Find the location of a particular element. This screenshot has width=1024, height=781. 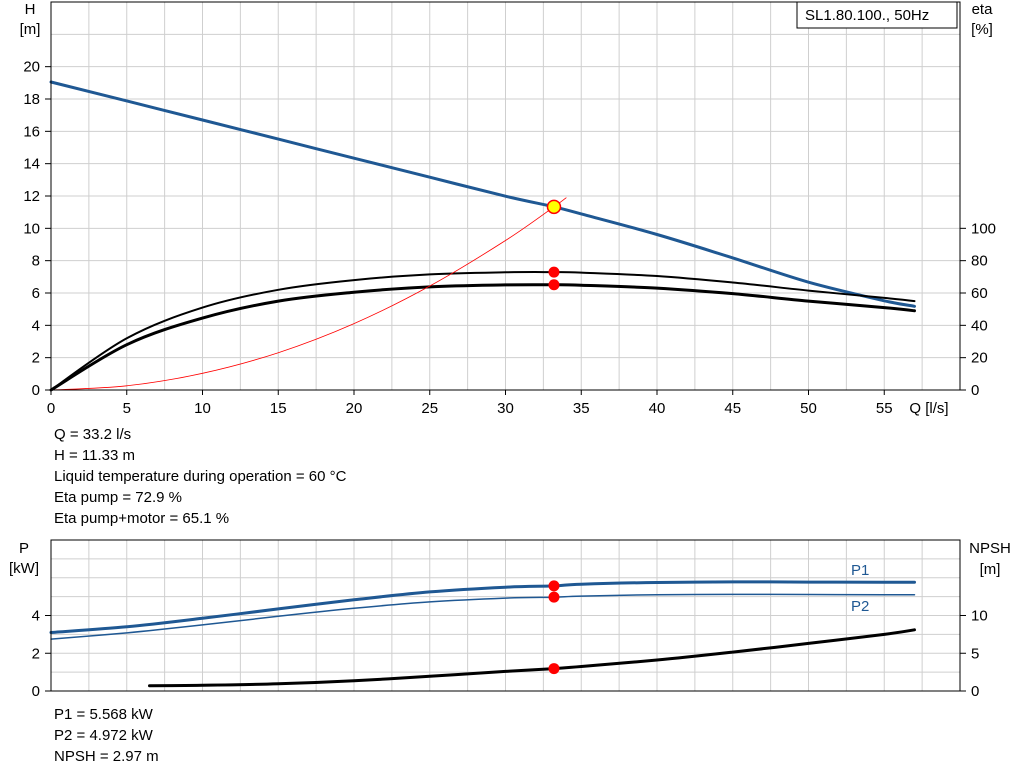

y-tick-label: 18 is located at coordinates (31, 99).